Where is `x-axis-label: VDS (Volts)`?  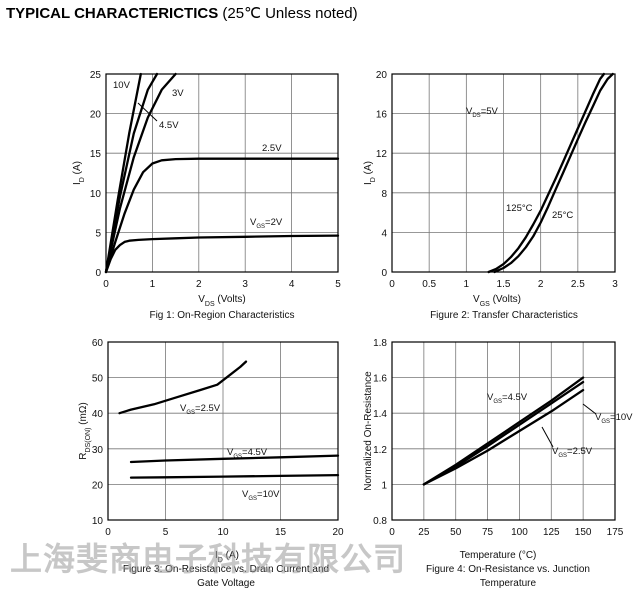 x-axis-label: VDS (Volts) is located at coordinates (222, 301).